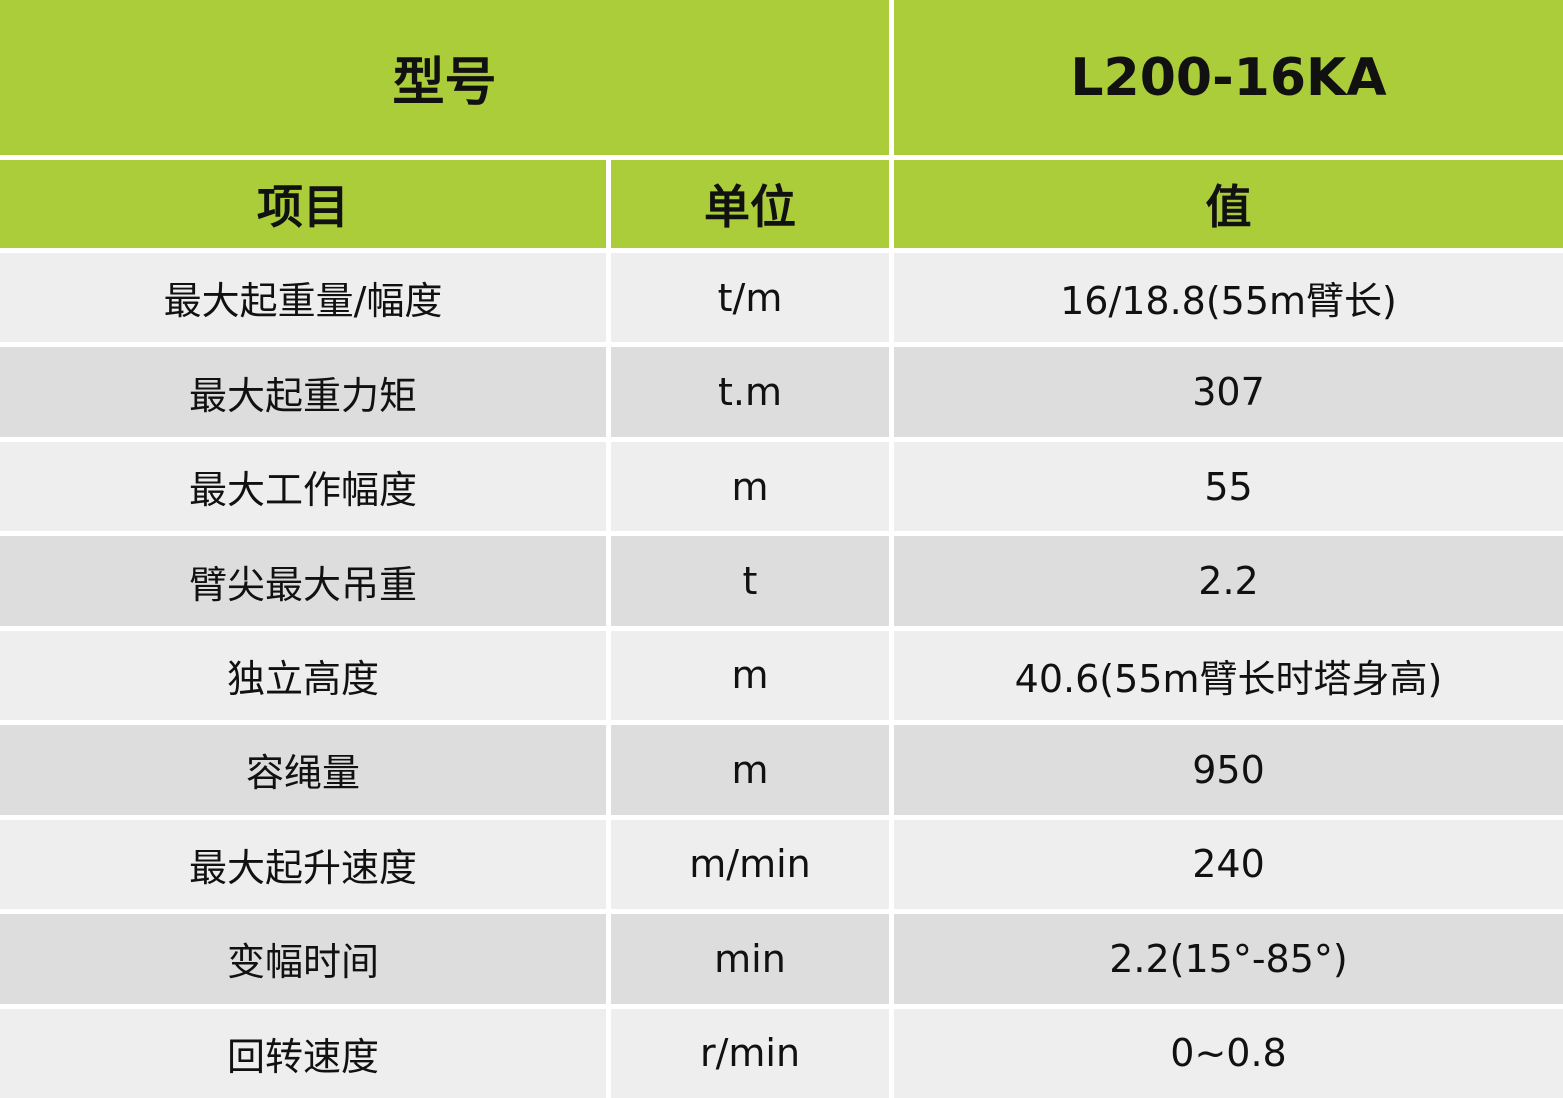 This screenshot has width=1563, height=1098. I want to click on item-cell: 最大起升速度, so click(303, 864).